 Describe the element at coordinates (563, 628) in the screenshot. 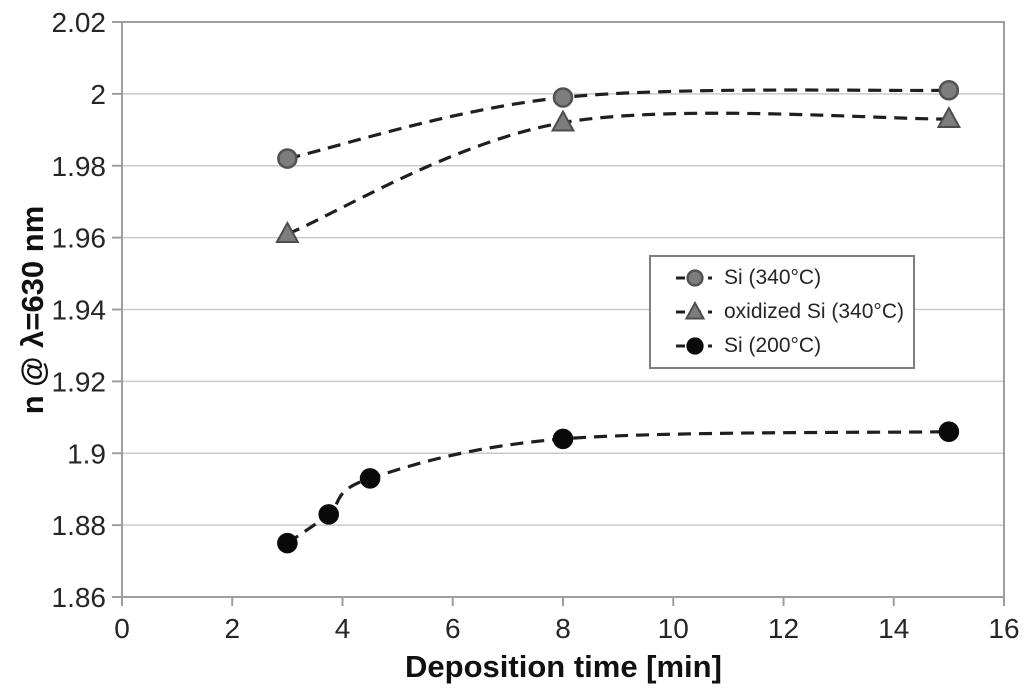

I see `svg-text: 8` at that location.